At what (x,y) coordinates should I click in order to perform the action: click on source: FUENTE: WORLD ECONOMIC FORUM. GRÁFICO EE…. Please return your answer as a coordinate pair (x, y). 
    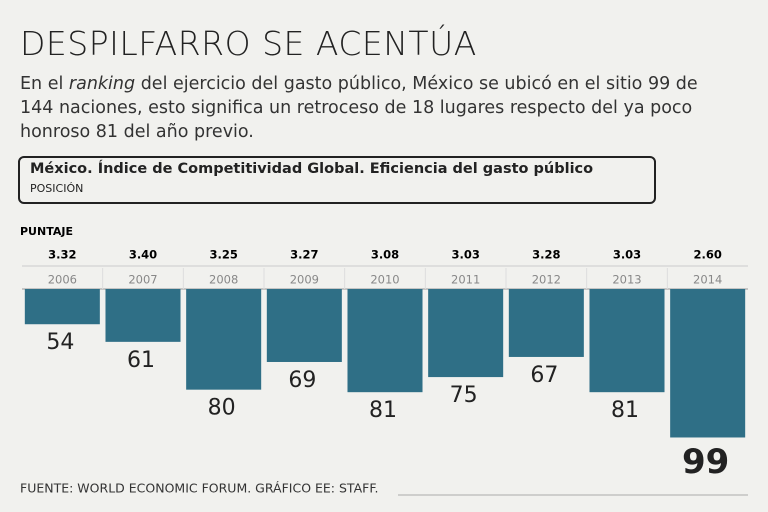
    Looking at the image, I should click on (199, 488).